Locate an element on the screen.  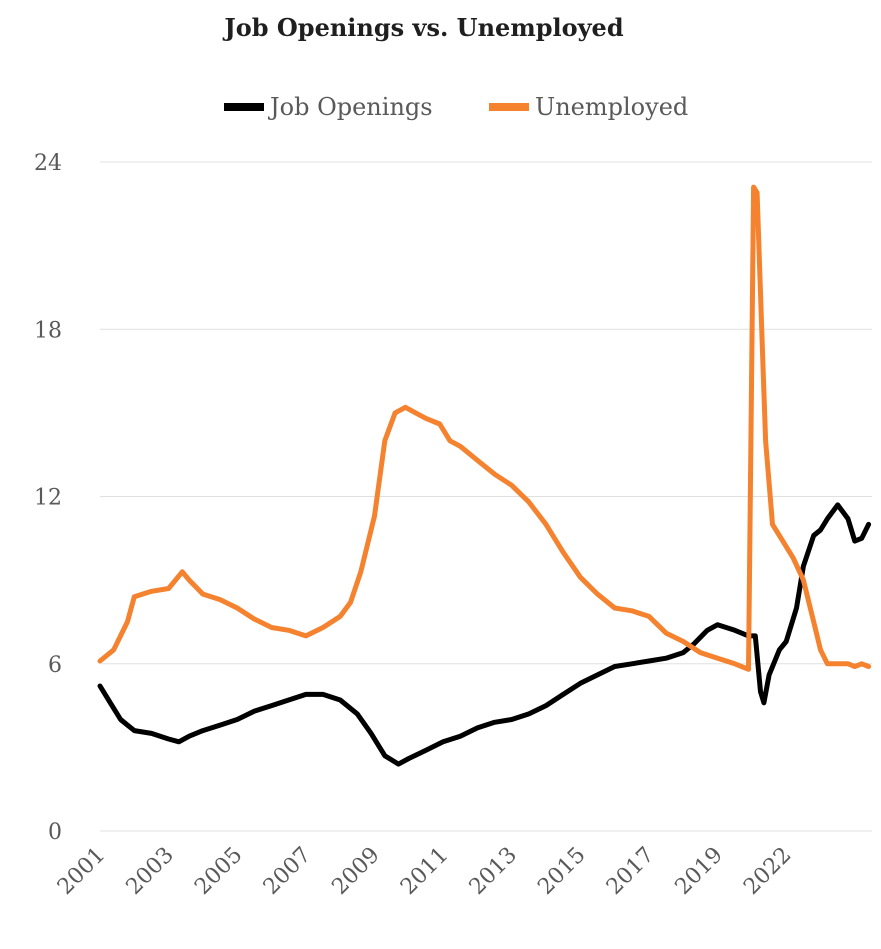
x-tick-label: 2007 is located at coordinates (287, 871).